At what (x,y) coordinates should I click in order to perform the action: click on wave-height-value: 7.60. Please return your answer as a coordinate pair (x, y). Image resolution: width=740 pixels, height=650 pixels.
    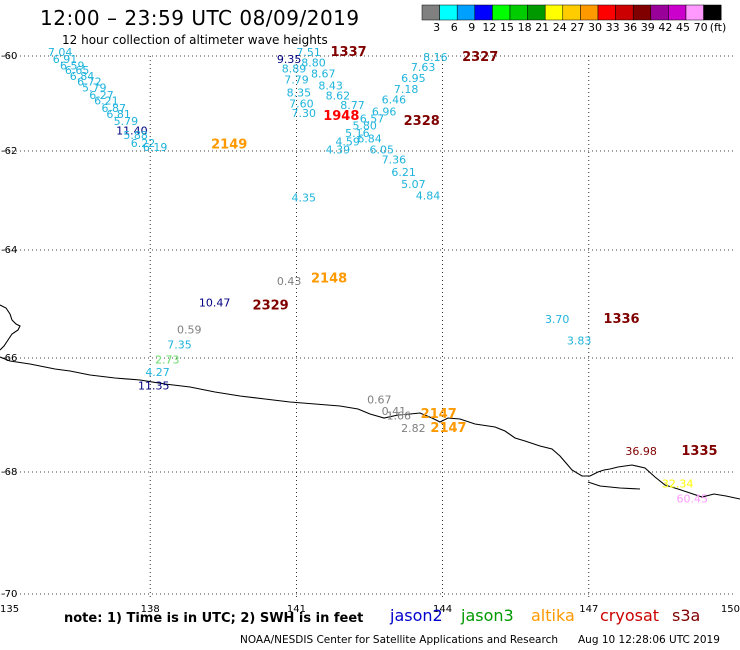
    Looking at the image, I should click on (301, 103).